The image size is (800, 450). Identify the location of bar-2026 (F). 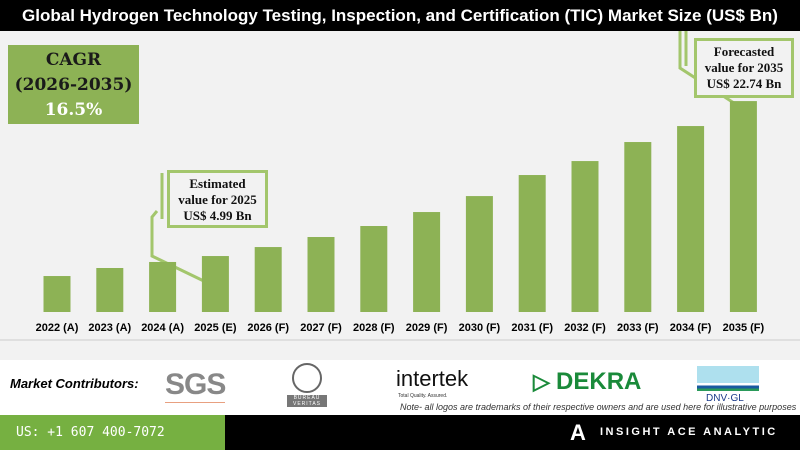
(268, 279).